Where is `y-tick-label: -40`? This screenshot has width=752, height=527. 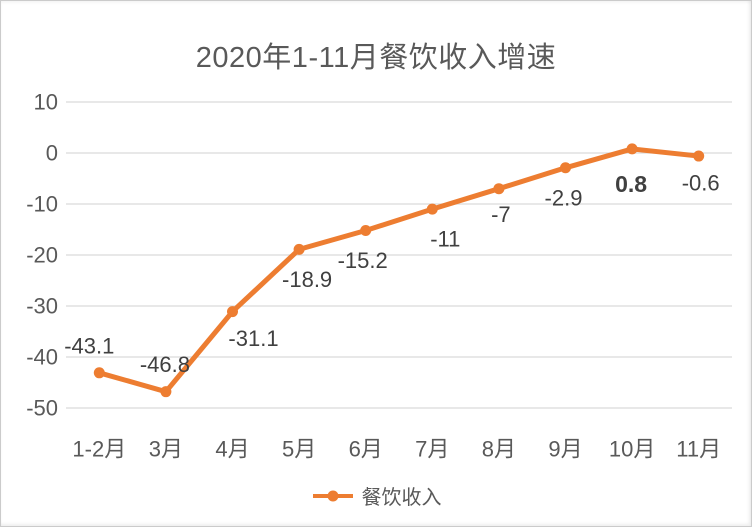
y-tick-label: -40 is located at coordinates (42, 357).